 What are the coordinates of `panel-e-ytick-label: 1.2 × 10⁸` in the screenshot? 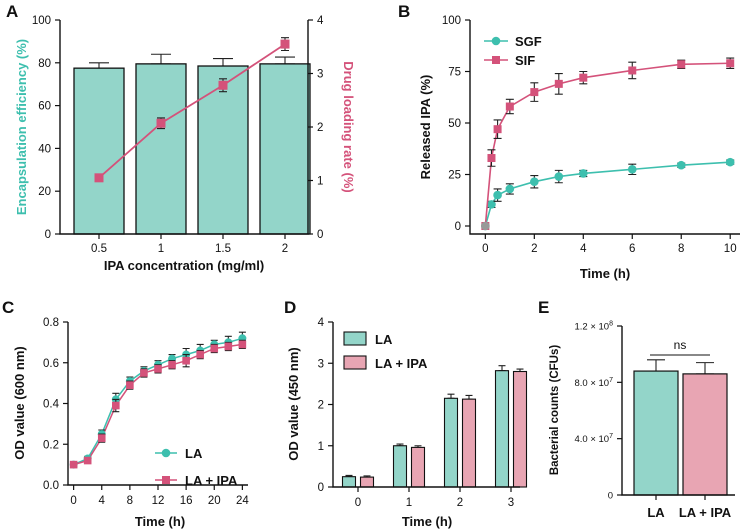 It's located at (593, 327).